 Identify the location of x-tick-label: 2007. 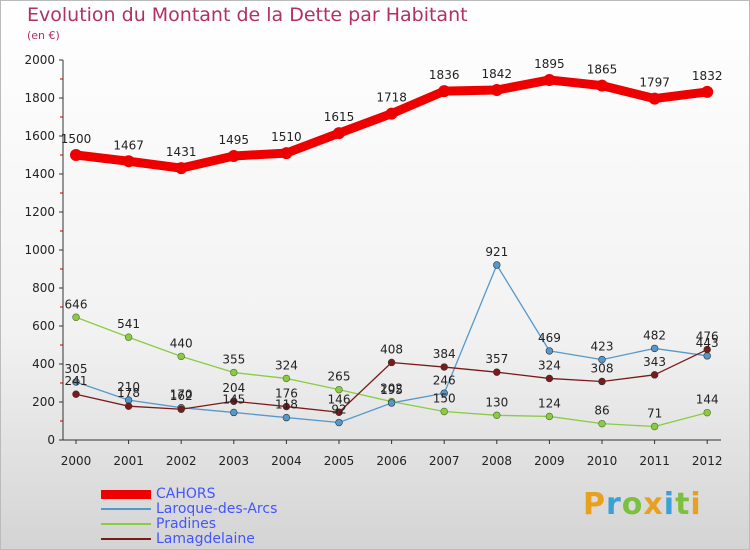
(444, 461).